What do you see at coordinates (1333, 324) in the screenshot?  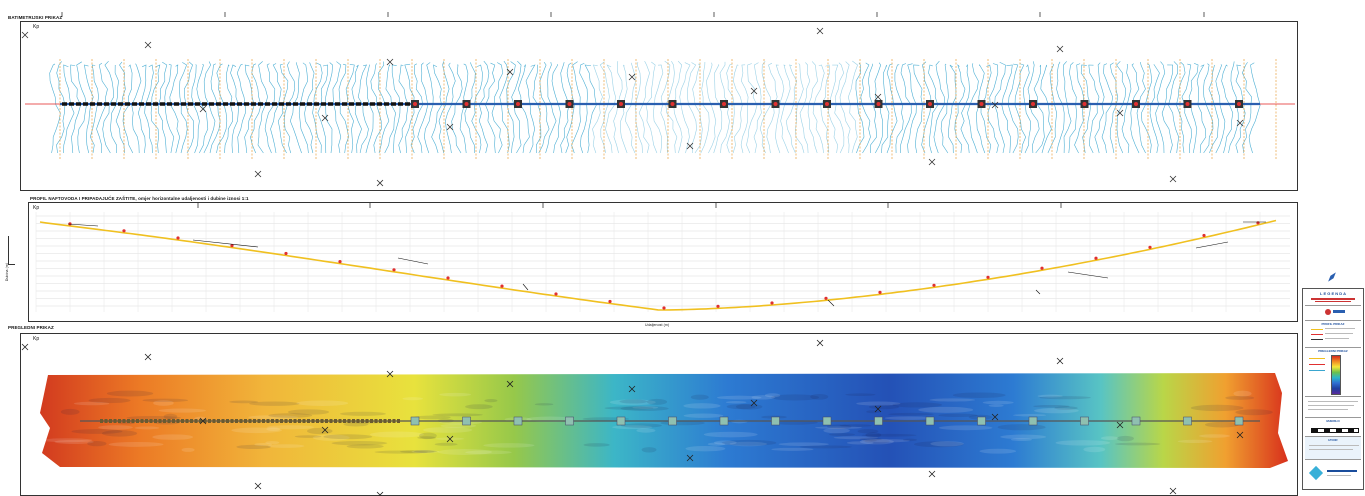 I see `legend-section-profile: PROFIL PRIKAZ` at bounding box center [1333, 324].